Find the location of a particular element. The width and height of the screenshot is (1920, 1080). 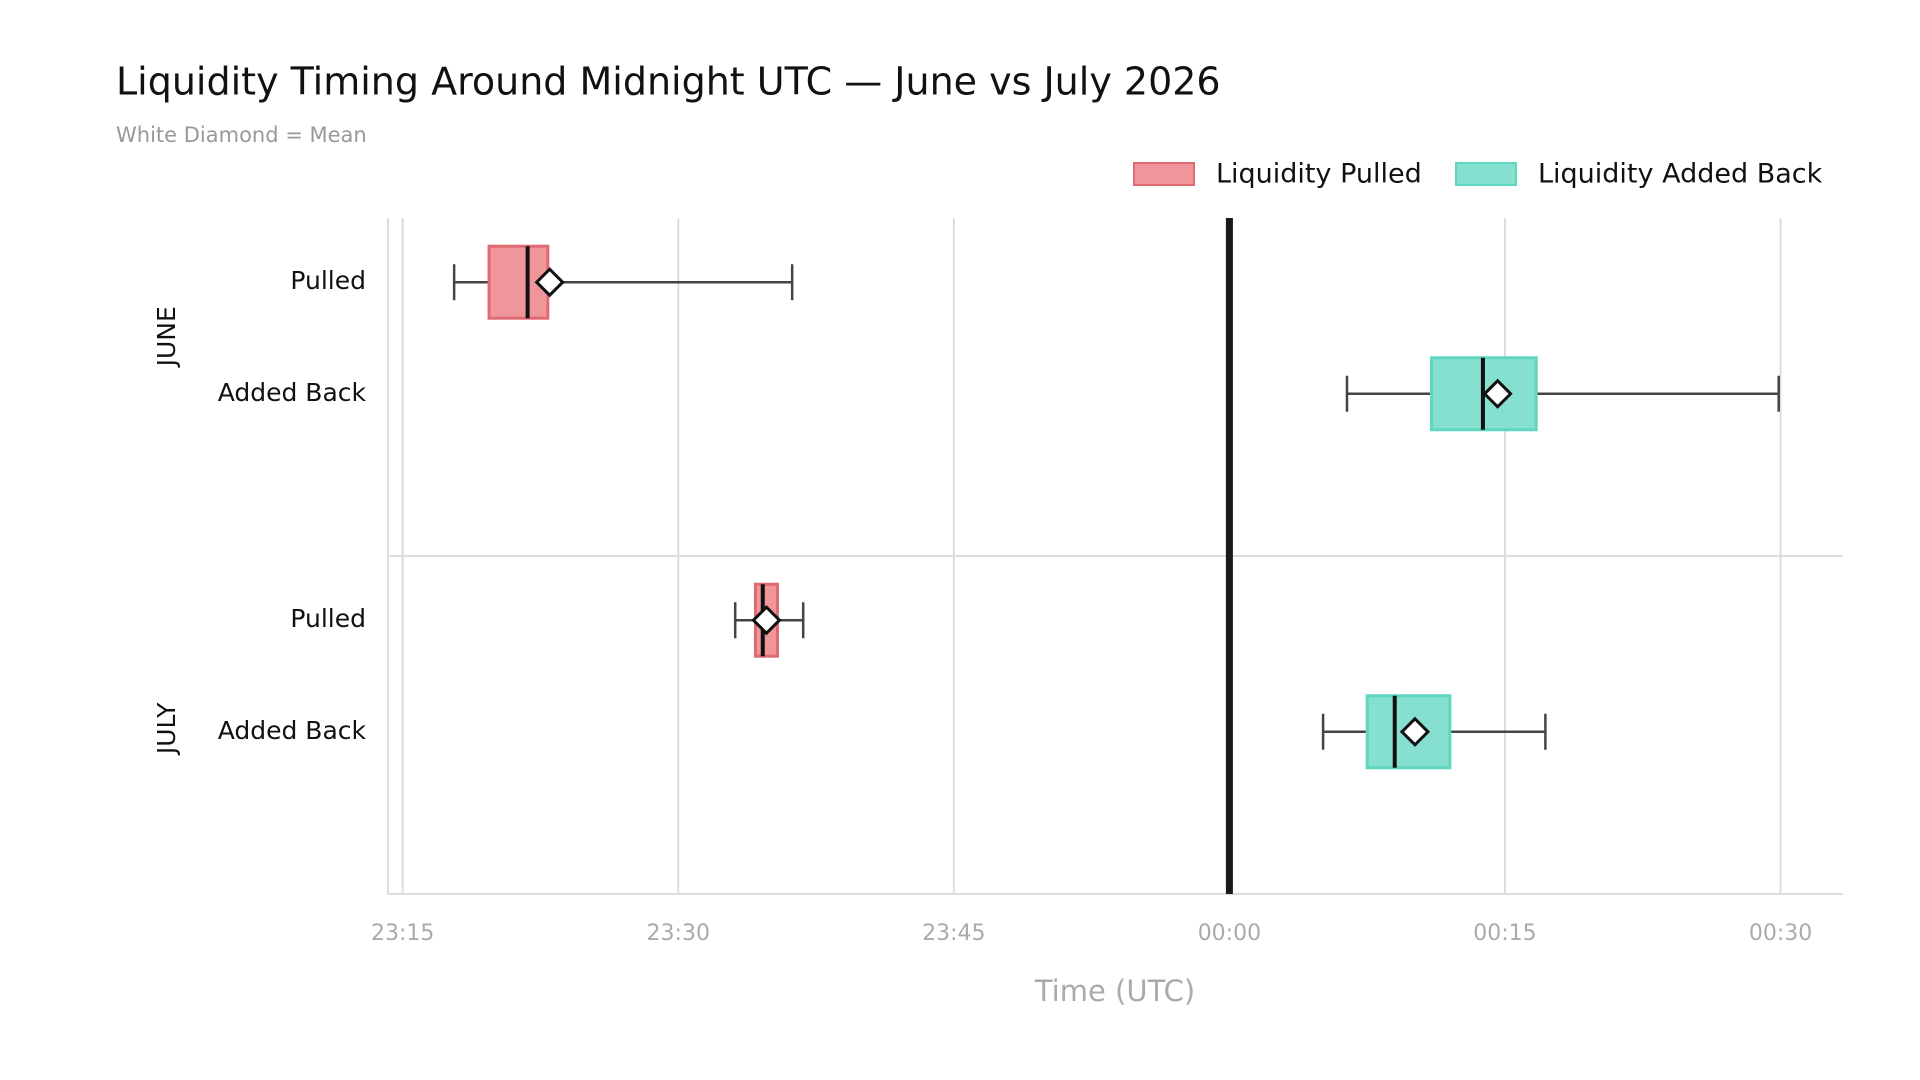

x-tick-label: 23:15 is located at coordinates (402, 933).